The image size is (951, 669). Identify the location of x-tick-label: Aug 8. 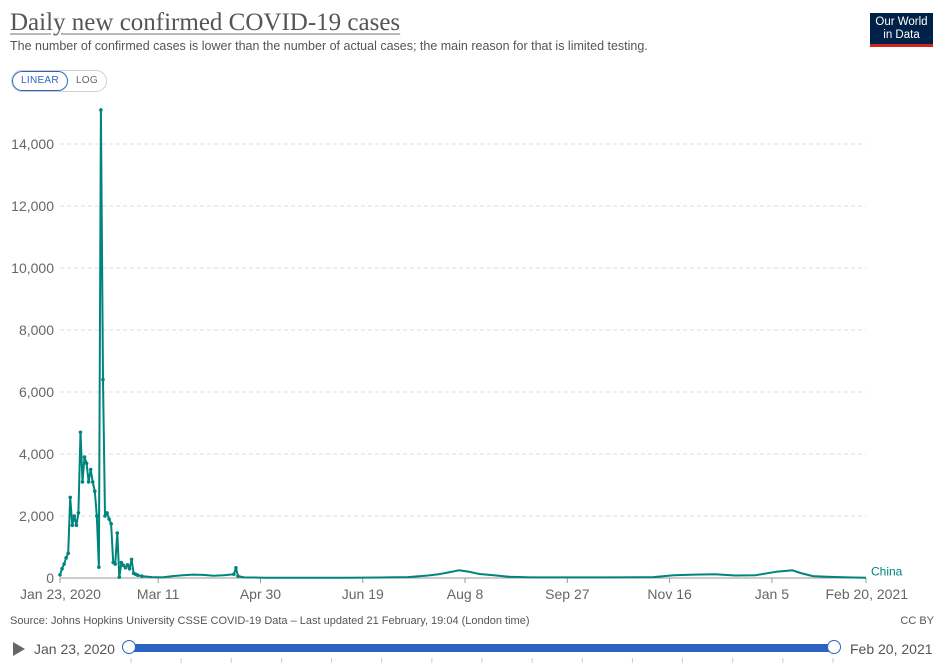
(465, 594).